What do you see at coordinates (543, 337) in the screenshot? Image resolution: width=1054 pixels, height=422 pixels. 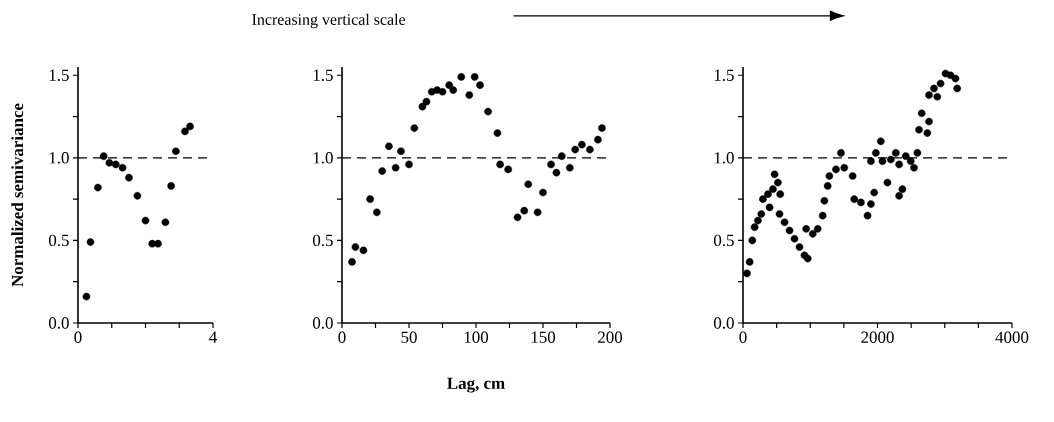 I see `x-tick-label: 150` at bounding box center [543, 337].